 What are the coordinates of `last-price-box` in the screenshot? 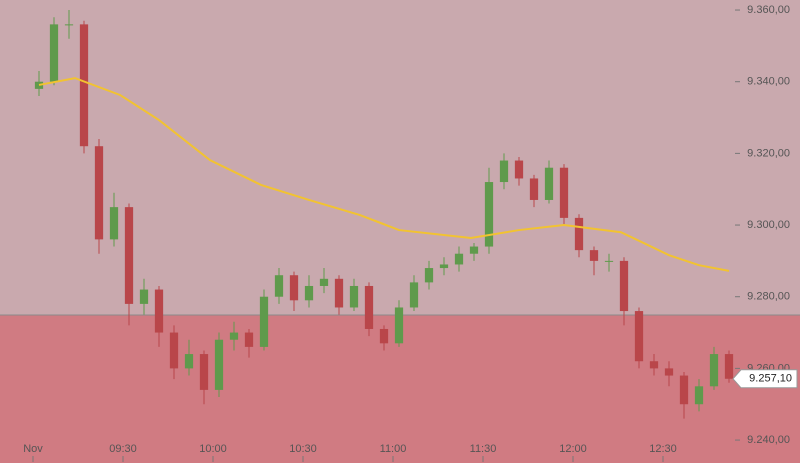 It's located at (765, 379).